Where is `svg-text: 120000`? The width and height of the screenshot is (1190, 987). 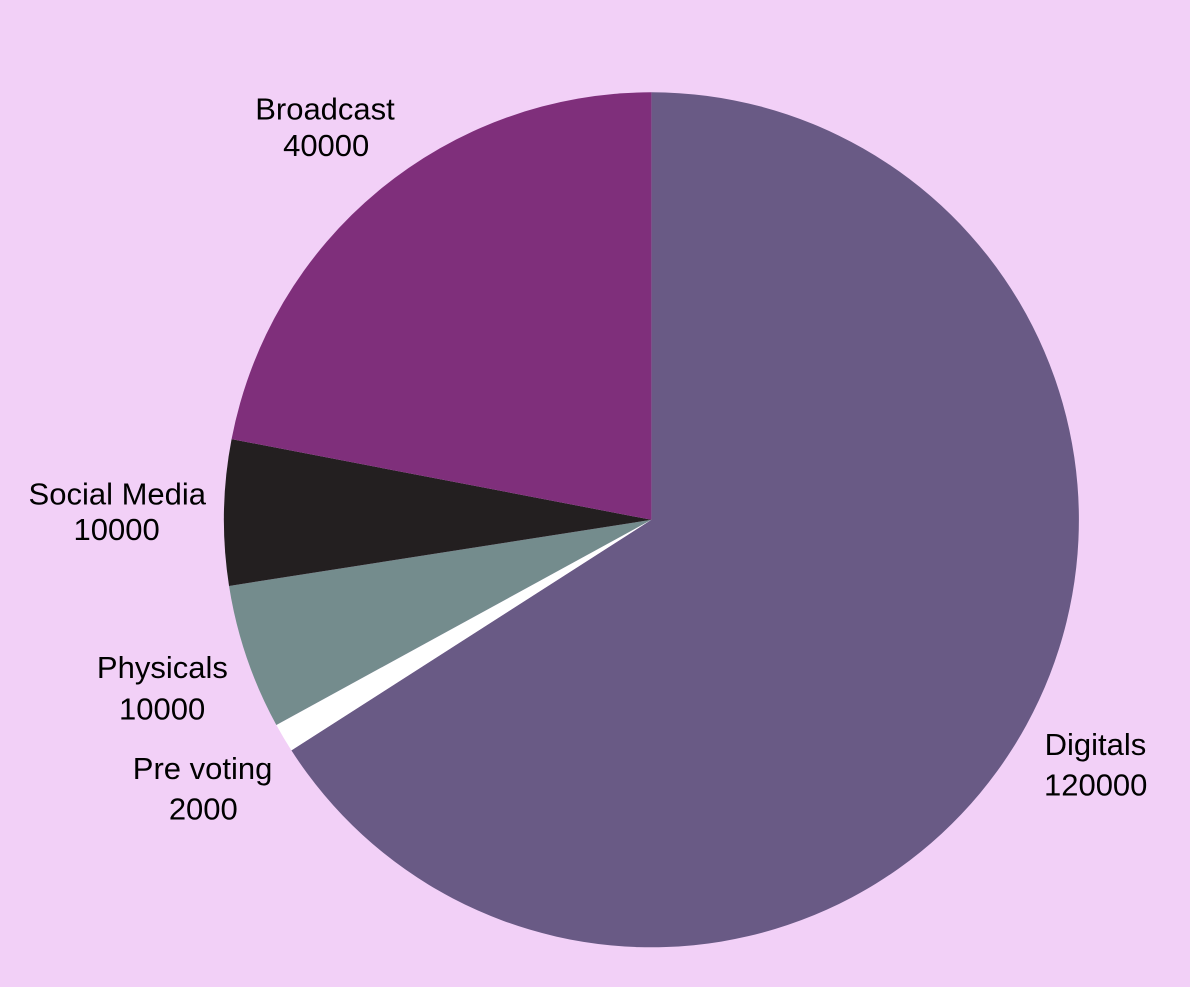 svg-text: 120000 is located at coordinates (1095, 785).